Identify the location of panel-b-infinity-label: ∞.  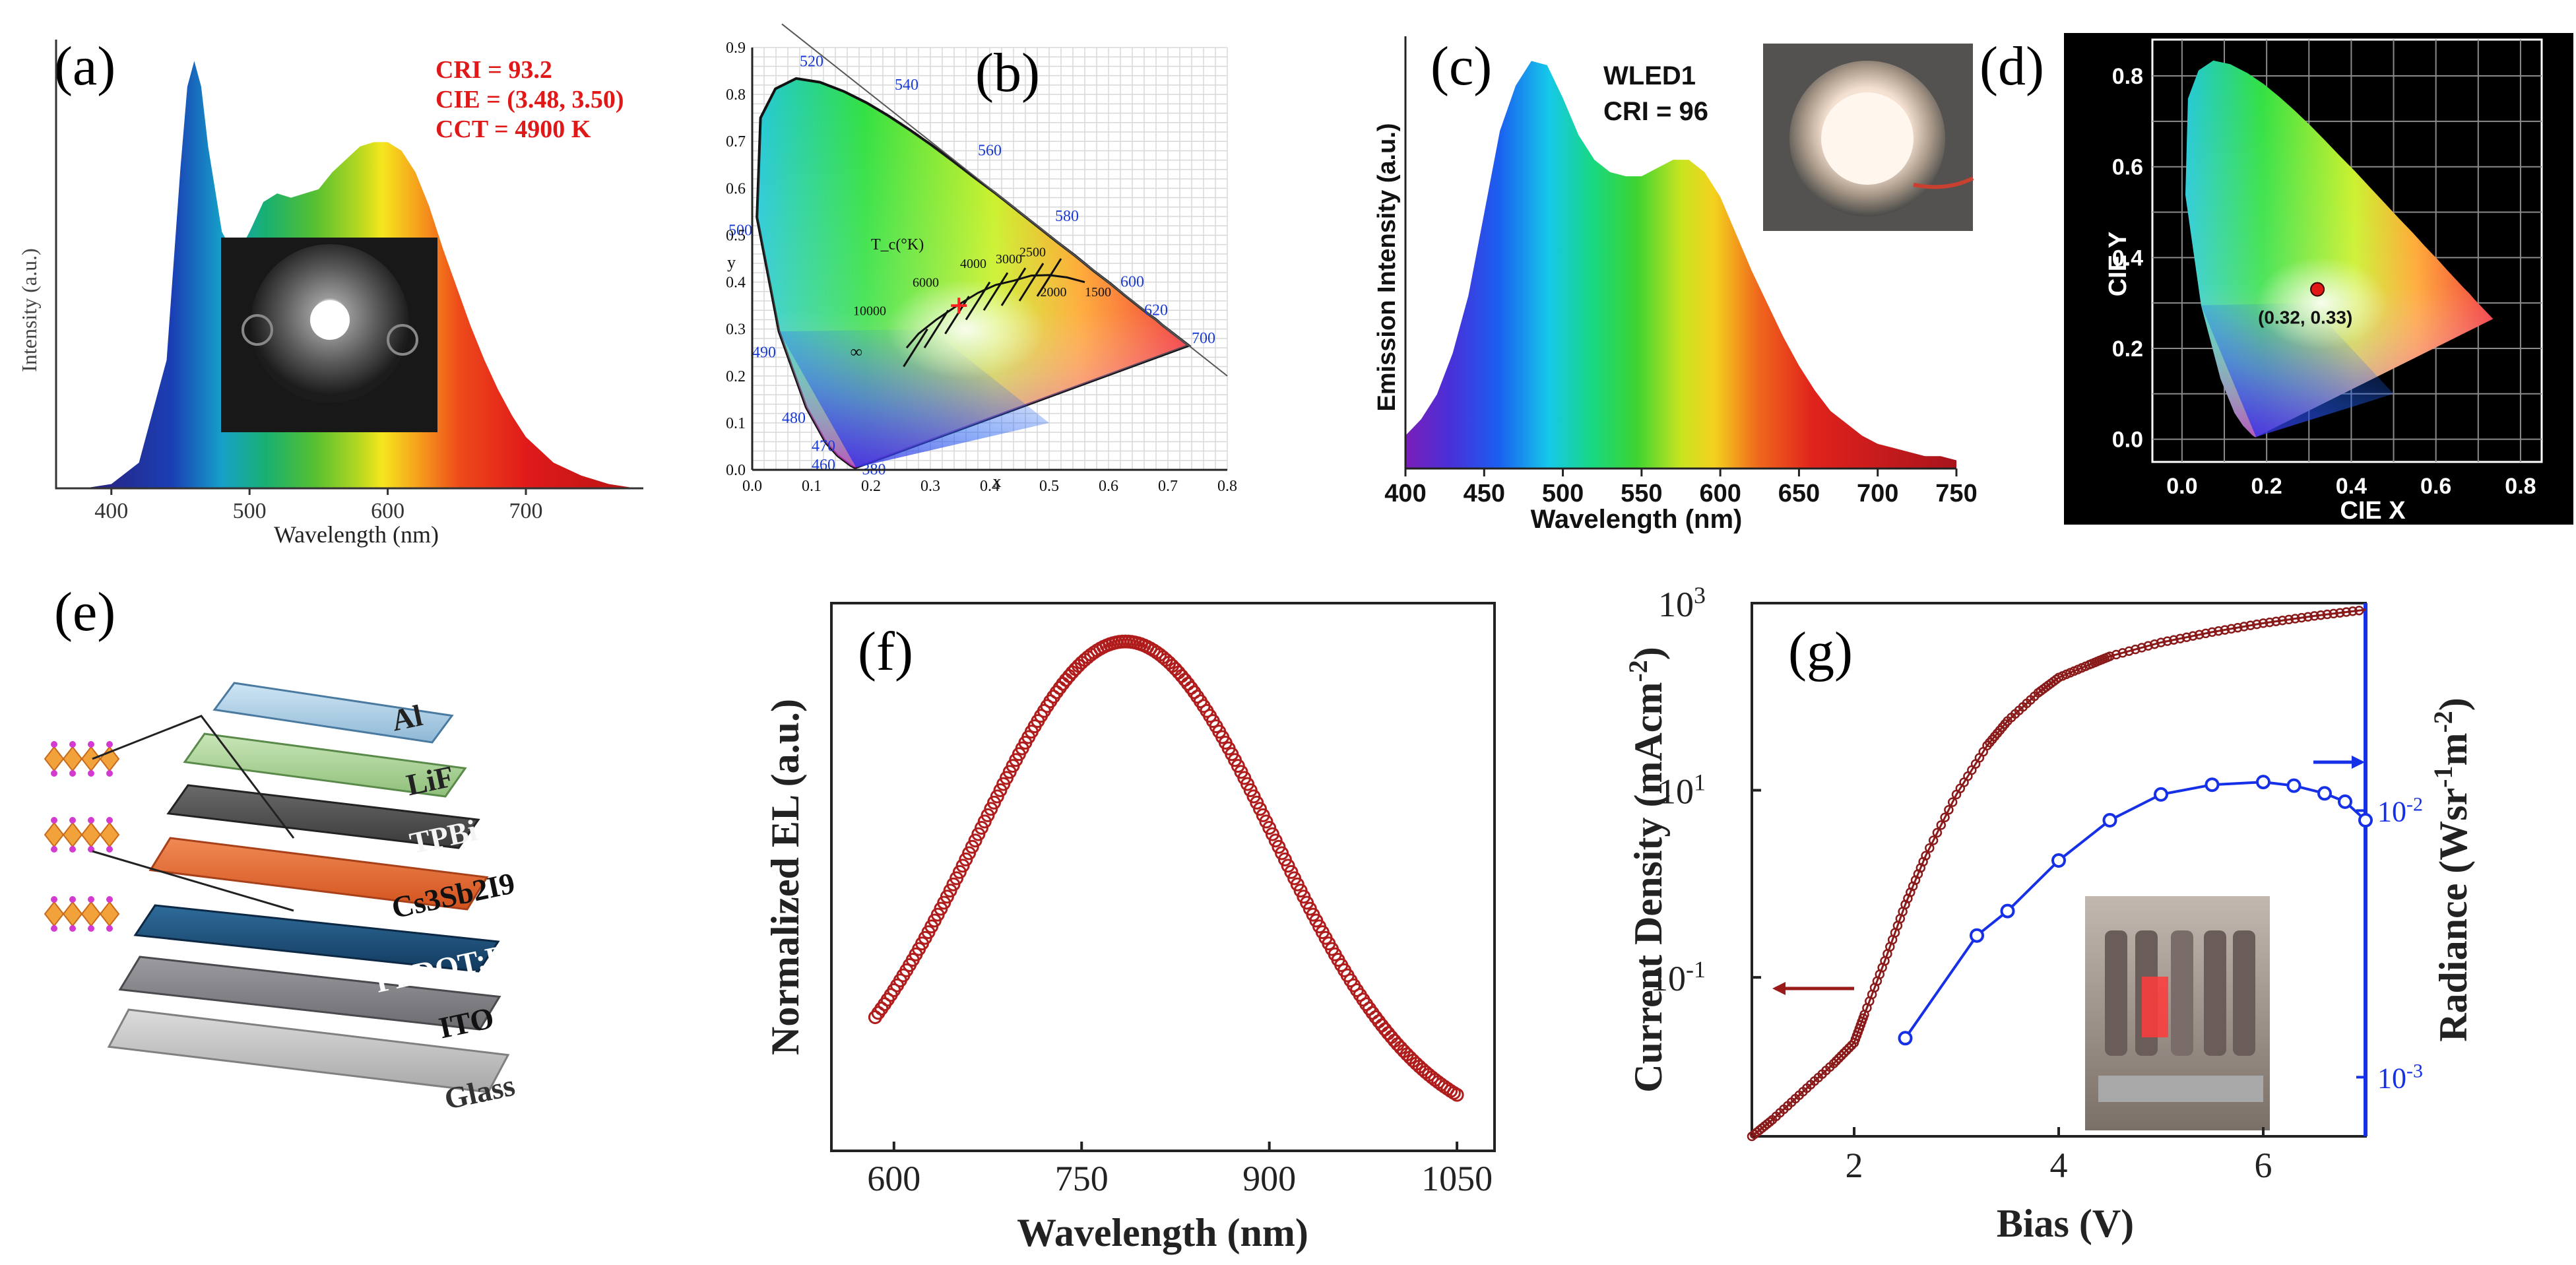
(857, 351).